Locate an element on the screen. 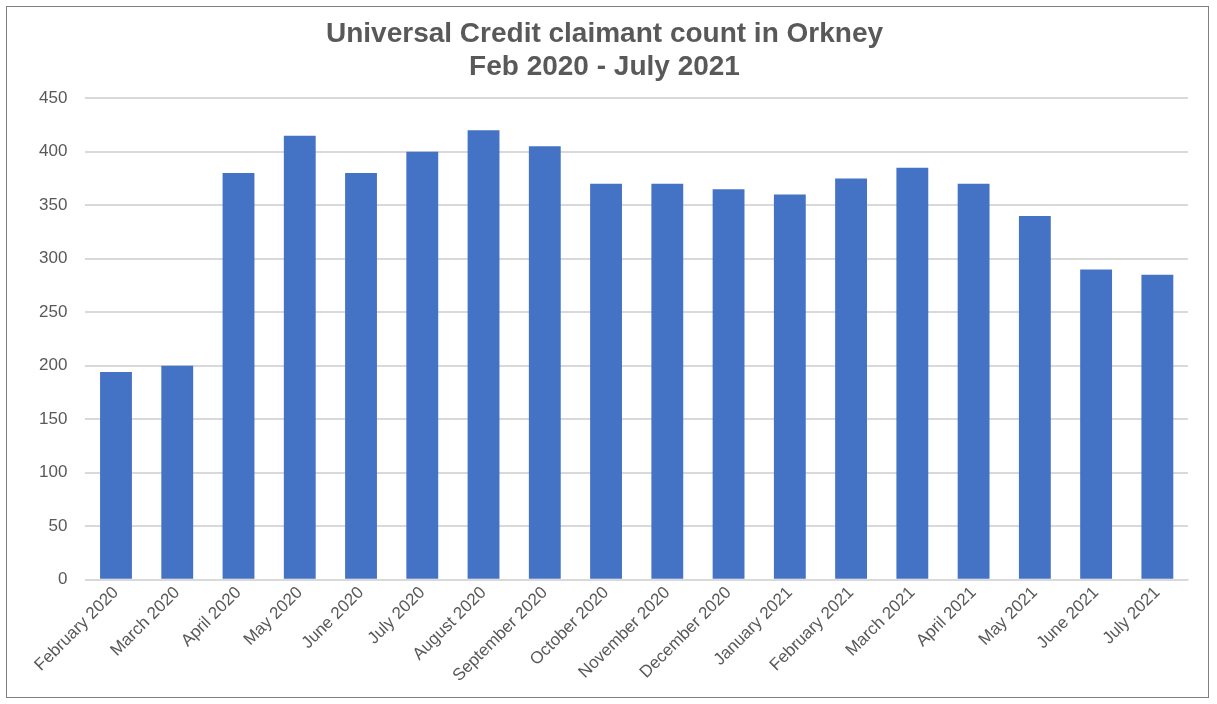 This screenshot has width=1217, height=704. y-tick-label: 0 is located at coordinates (62, 579).